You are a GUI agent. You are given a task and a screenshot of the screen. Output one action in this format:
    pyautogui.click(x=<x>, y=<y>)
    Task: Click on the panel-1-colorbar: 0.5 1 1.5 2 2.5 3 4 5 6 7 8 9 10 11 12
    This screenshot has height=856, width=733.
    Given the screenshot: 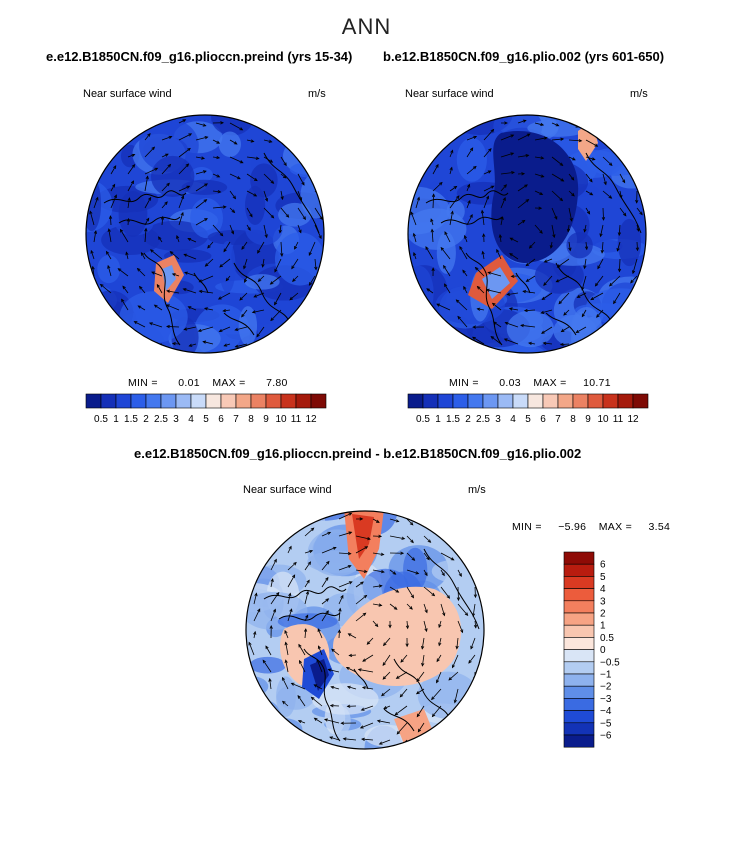 What is the action you would take?
    pyautogui.click(x=206, y=409)
    